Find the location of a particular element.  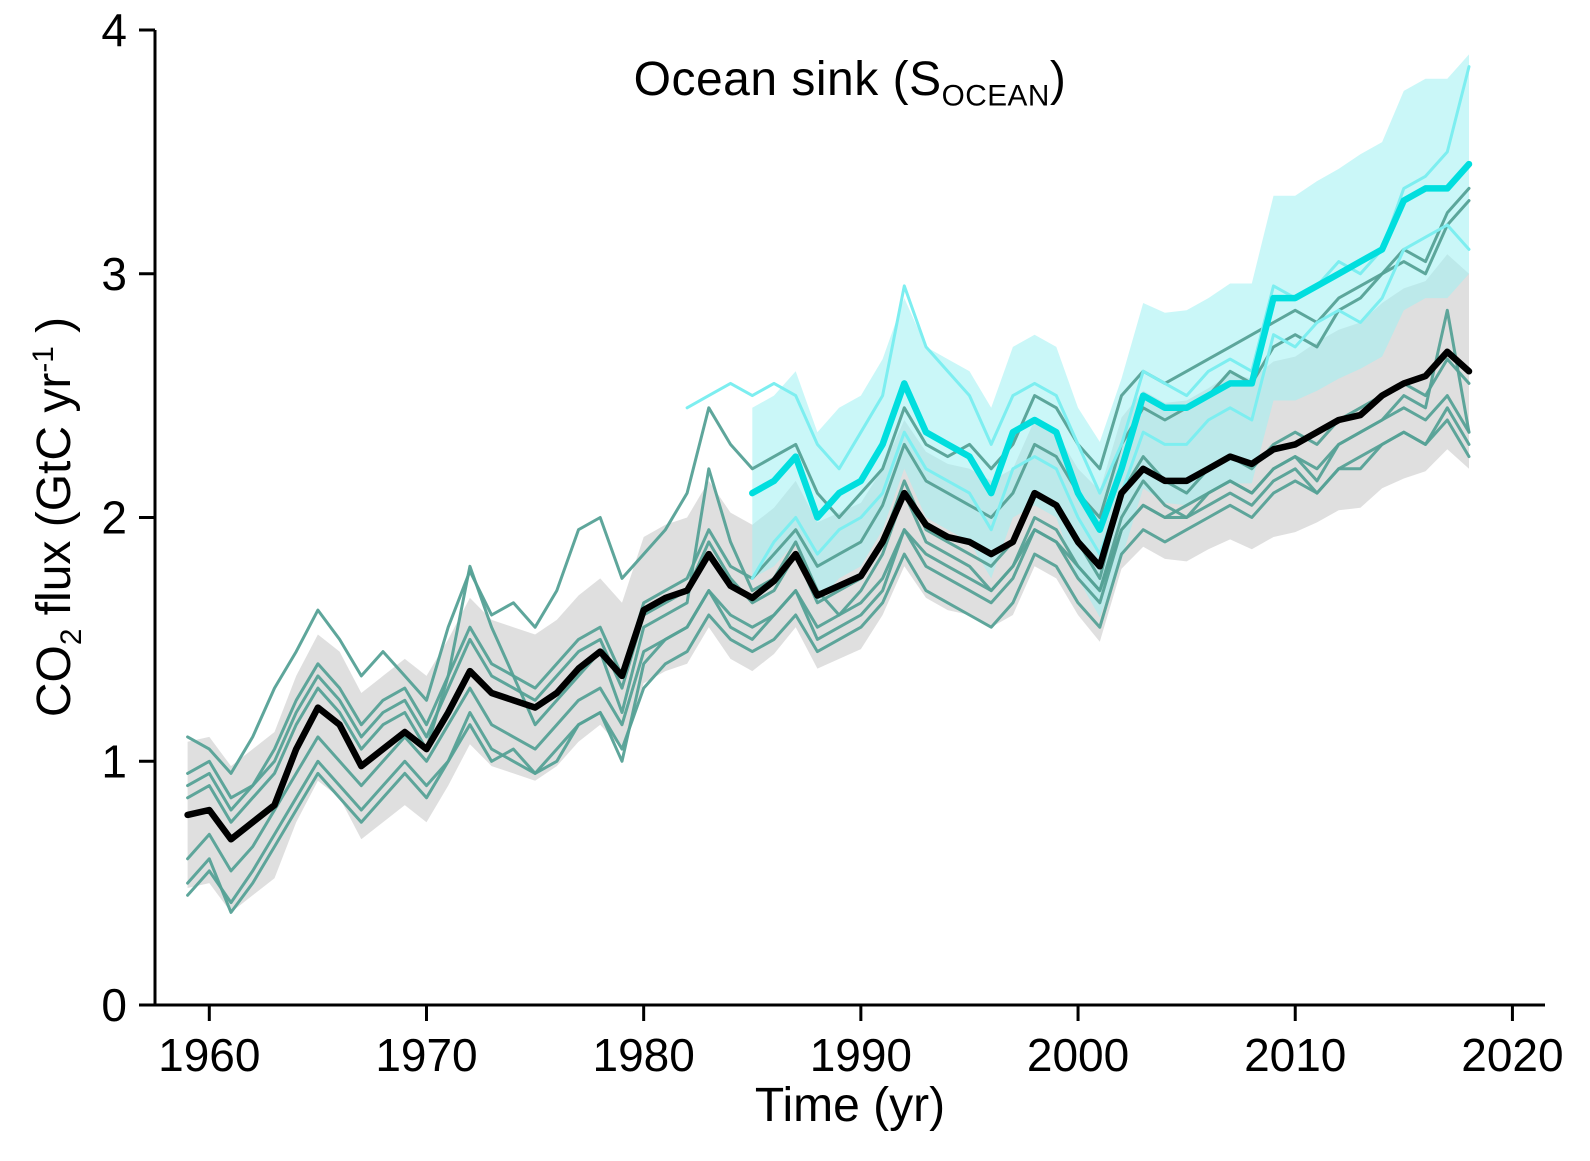

y-label-sup-minus1: -1 is located at coordinates (44, 359).